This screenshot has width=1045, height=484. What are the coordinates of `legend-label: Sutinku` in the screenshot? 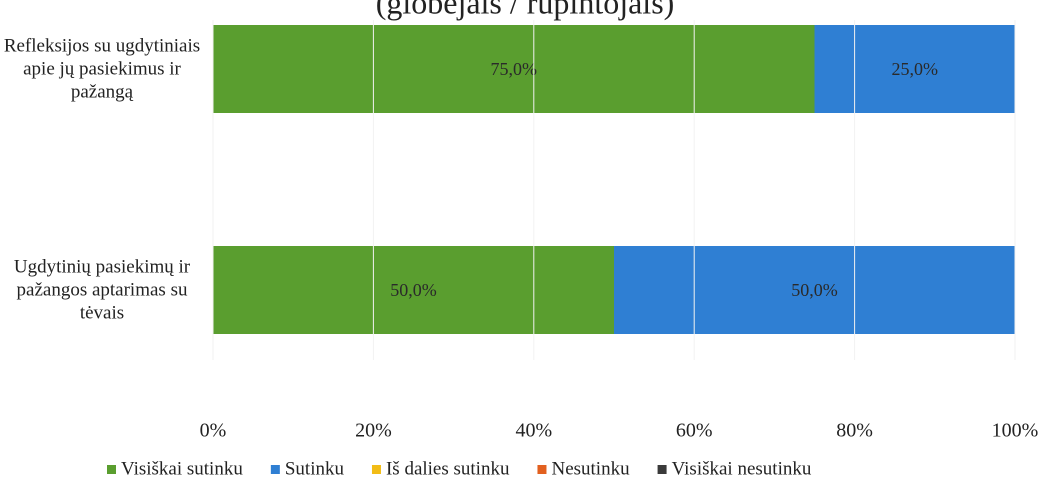 It's located at (315, 468).